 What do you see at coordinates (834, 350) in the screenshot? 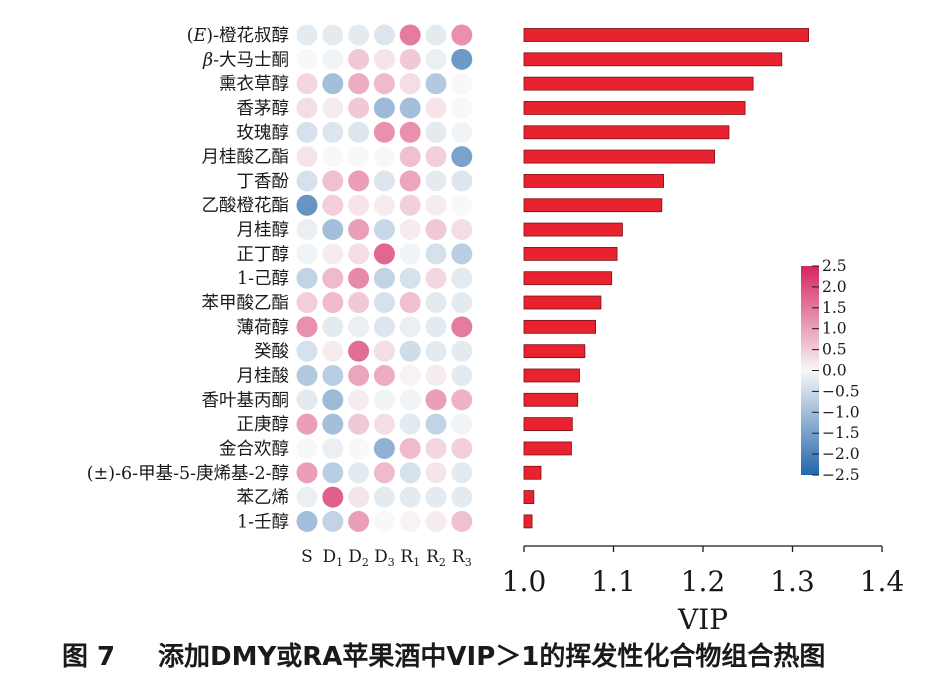
I see `colorbar-tick-label: 0.5` at bounding box center [834, 350].